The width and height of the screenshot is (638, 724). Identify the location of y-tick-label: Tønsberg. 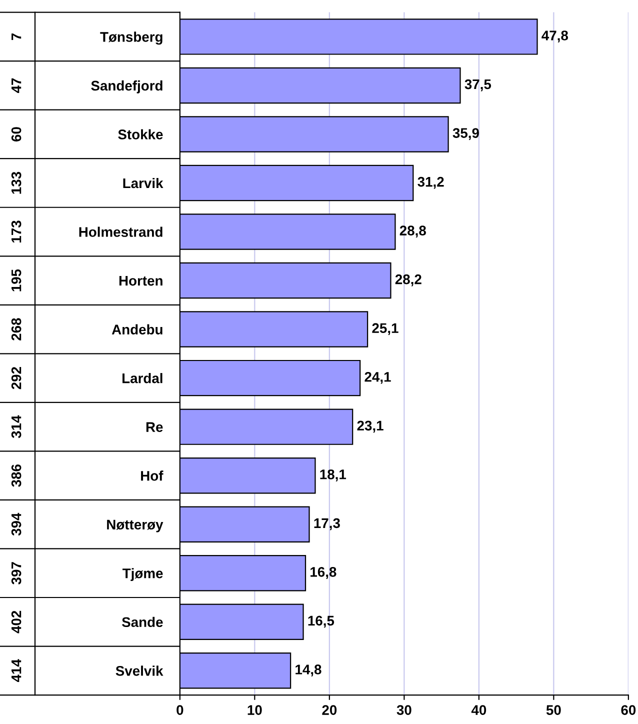
(131, 38).